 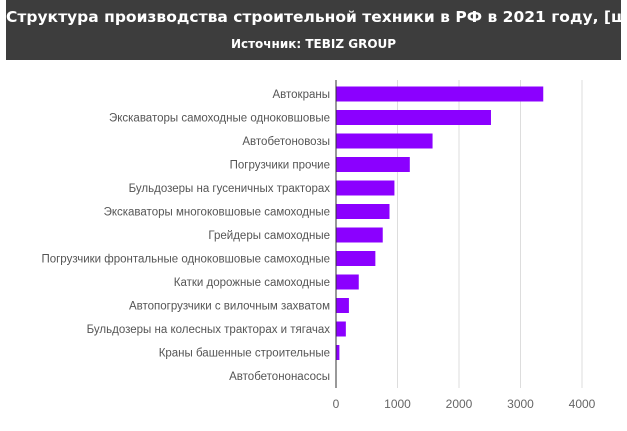 I want to click on category-label: Автокраны, so click(x=302, y=95).